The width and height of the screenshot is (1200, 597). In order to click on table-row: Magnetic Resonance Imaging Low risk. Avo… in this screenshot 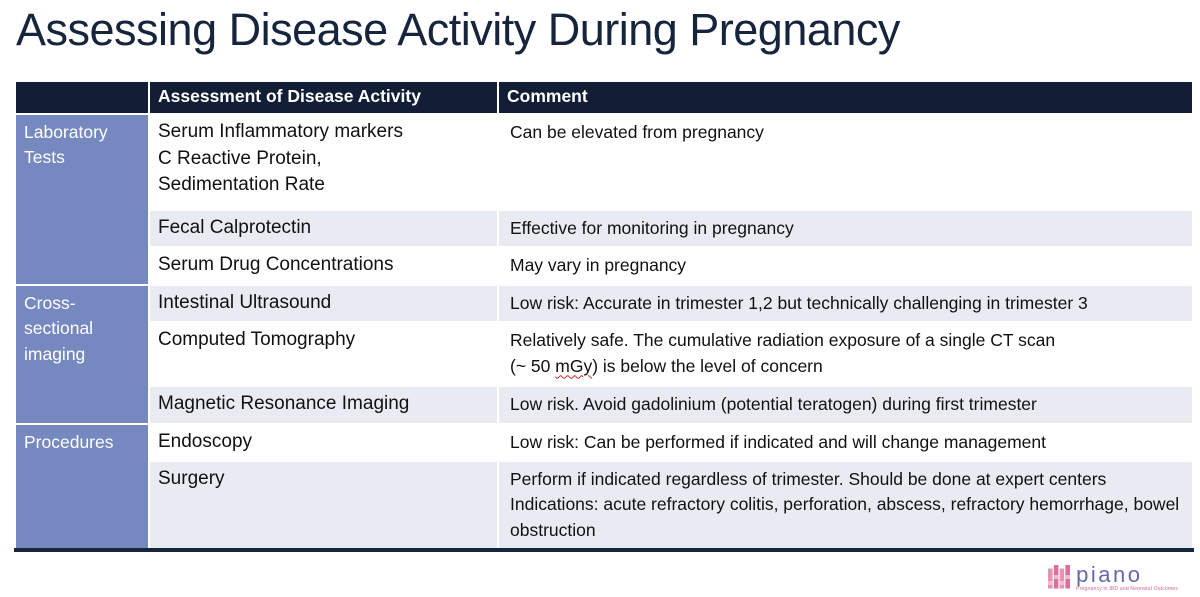, I will do `click(604, 405)`.